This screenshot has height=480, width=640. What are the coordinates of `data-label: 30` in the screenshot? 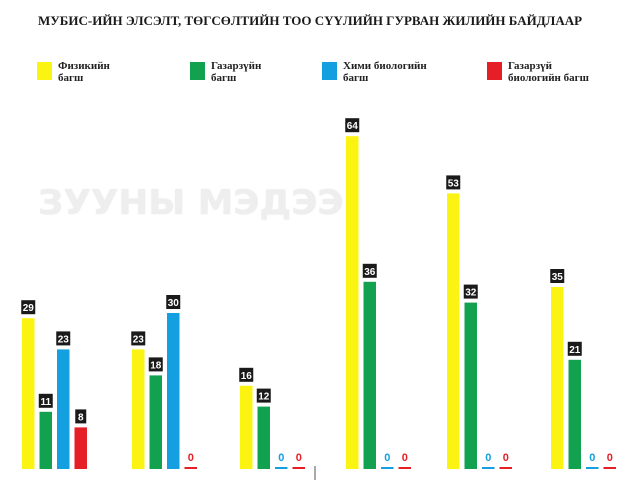 It's located at (174, 303).